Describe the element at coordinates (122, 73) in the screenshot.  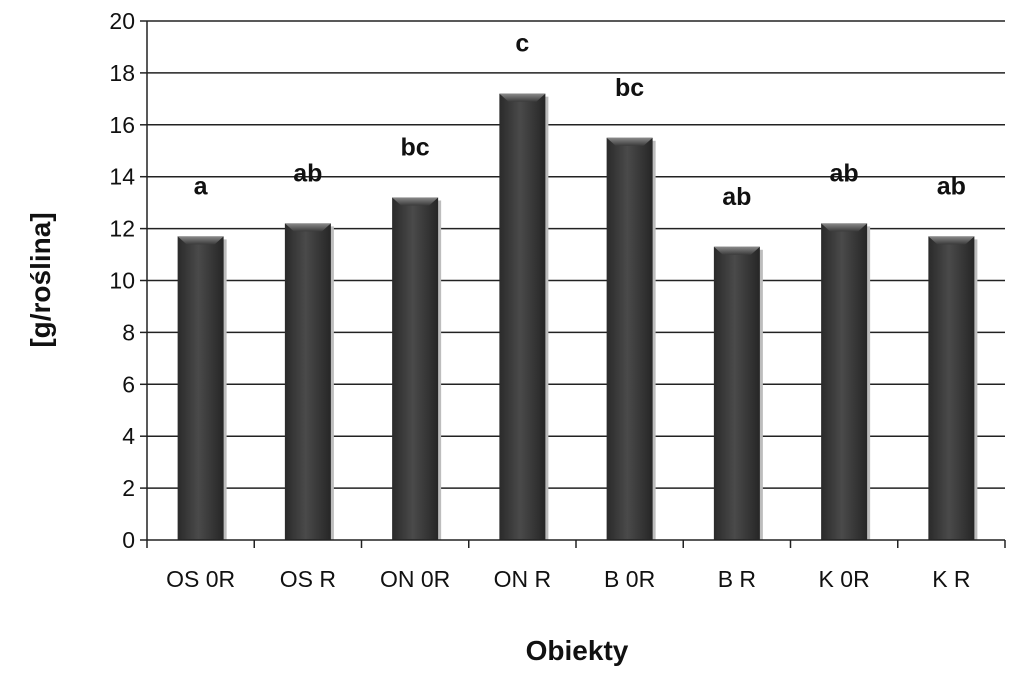
I see `y-tick-label: 18` at that location.